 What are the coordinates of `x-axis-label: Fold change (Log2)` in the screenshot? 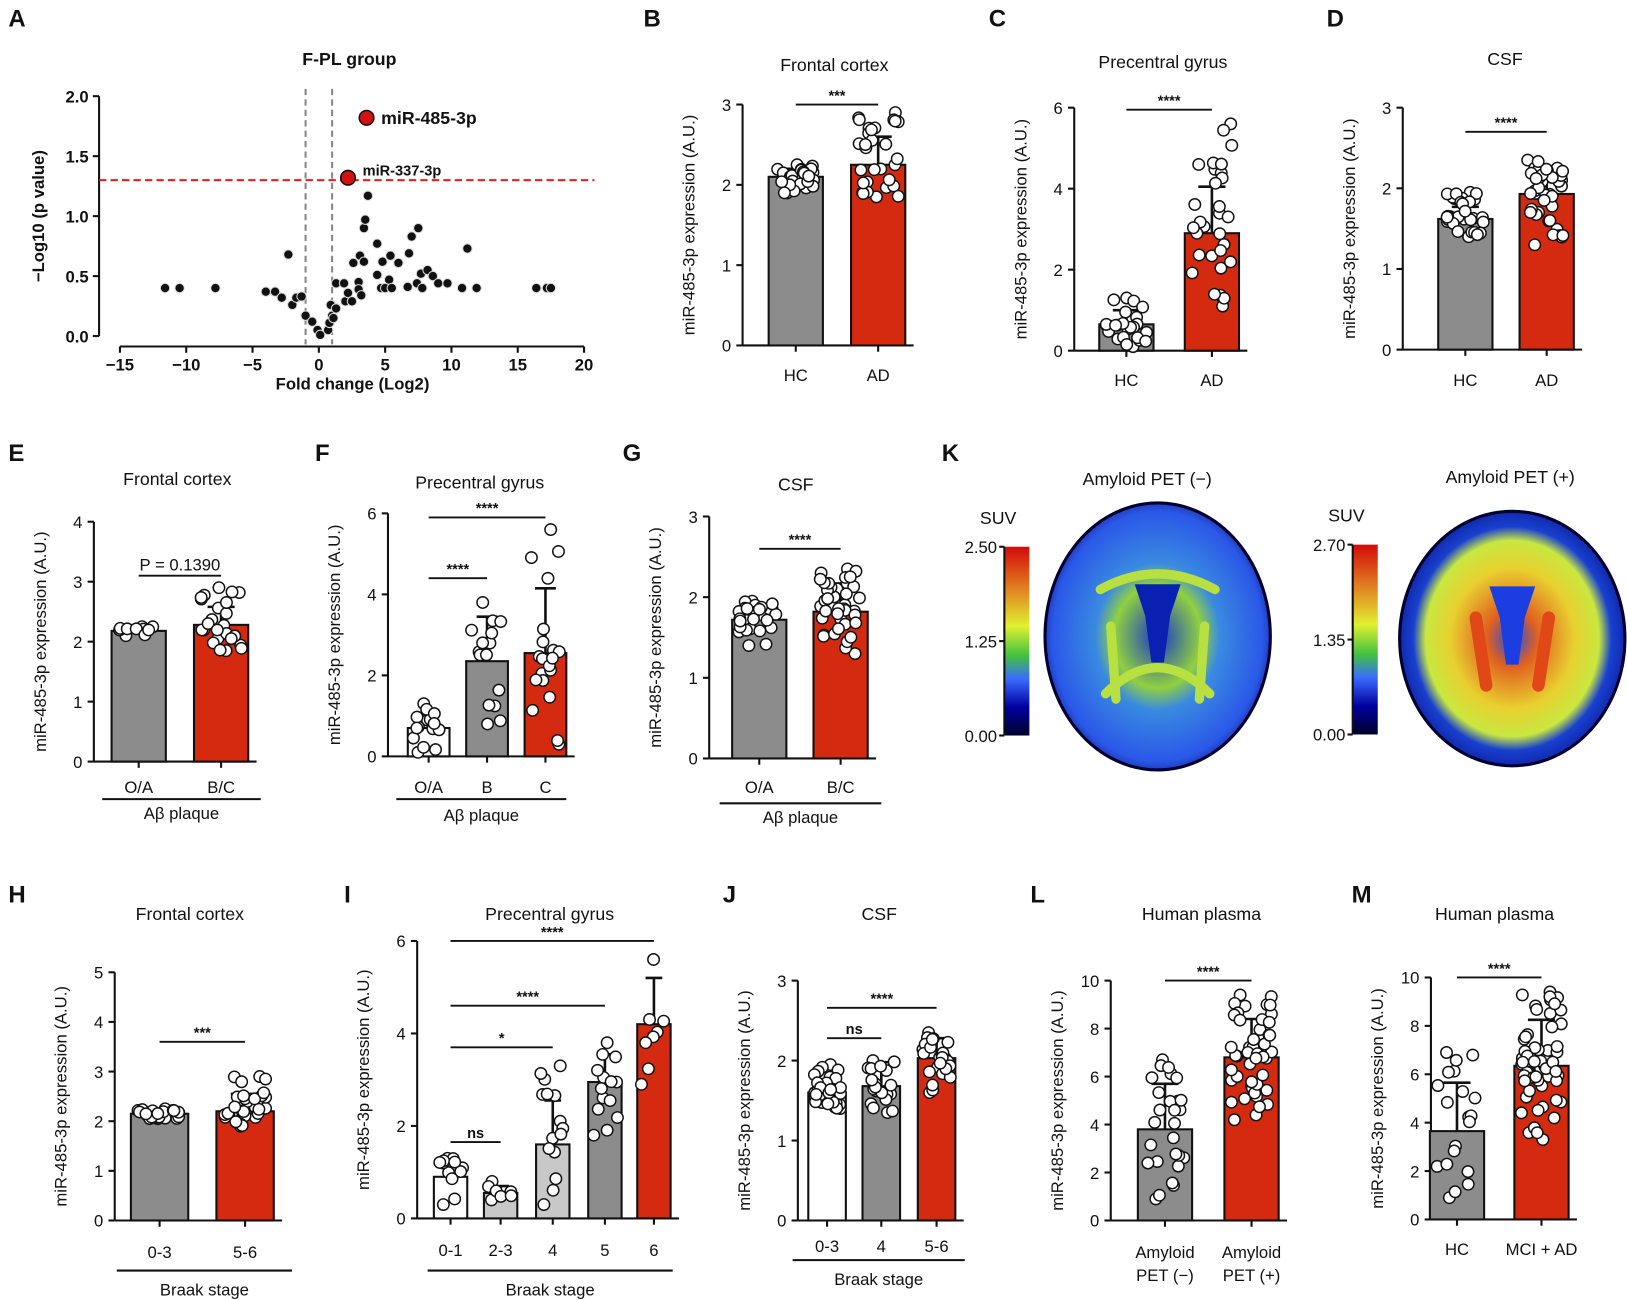 It's located at (353, 383).